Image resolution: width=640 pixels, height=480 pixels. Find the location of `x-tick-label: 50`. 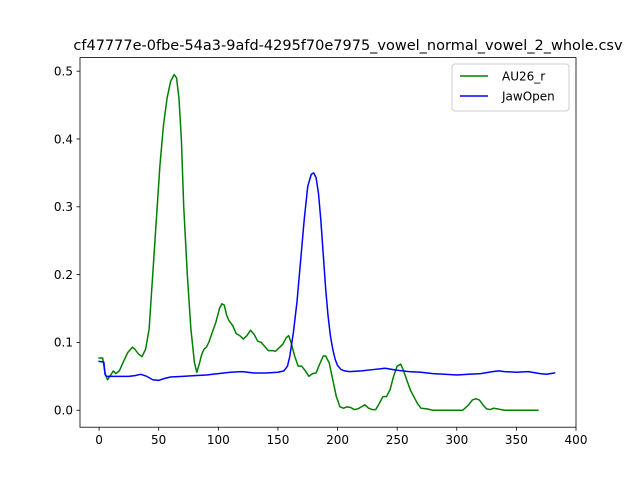

x-tick-label: 50 is located at coordinates (158, 440).